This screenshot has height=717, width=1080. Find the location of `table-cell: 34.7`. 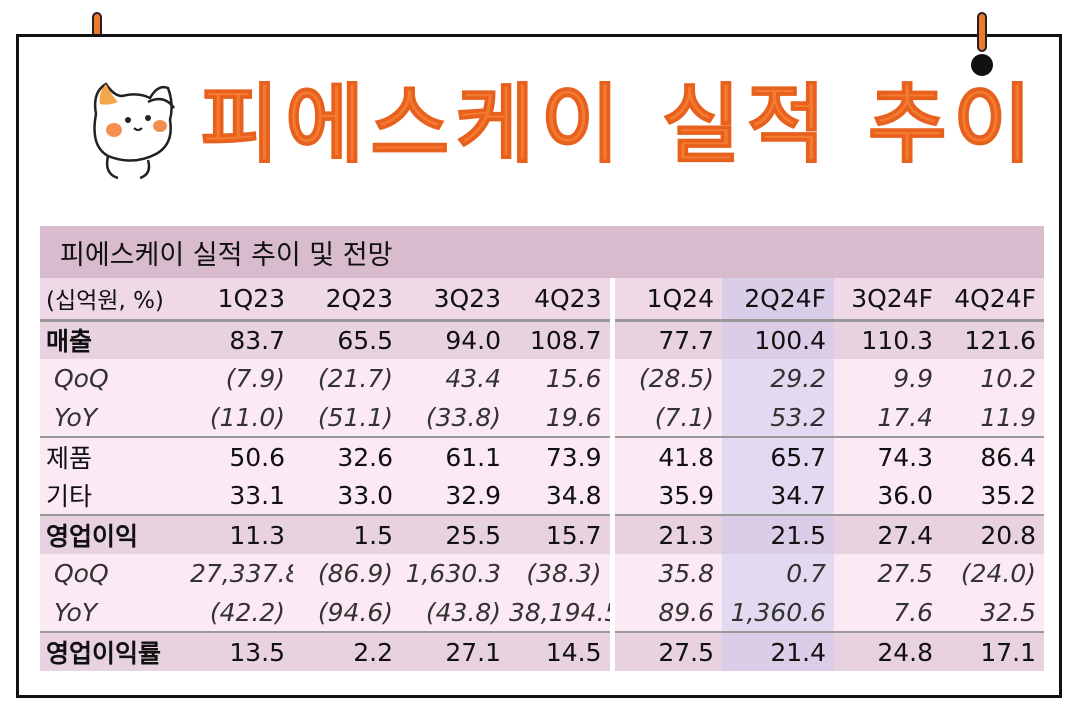

table-cell: 34.7 is located at coordinates (778, 495).